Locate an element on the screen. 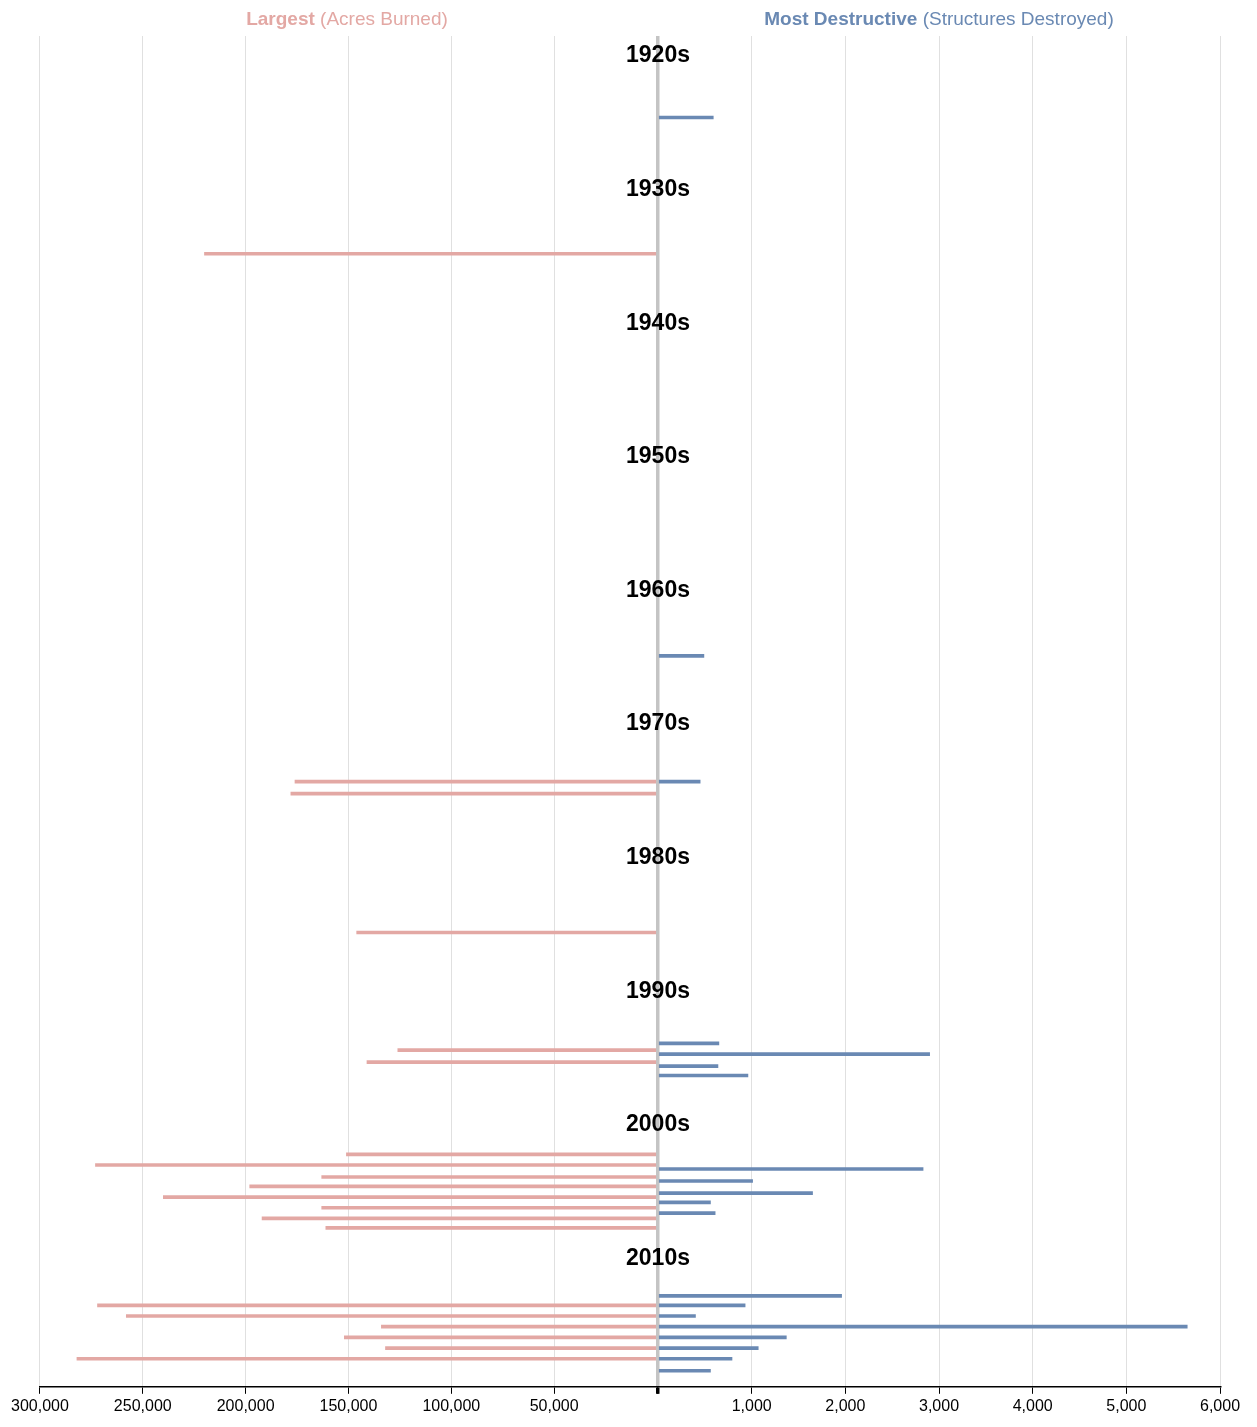 The image size is (1257, 1427). x-tick-label: 4,000 is located at coordinates (1032, 1405).